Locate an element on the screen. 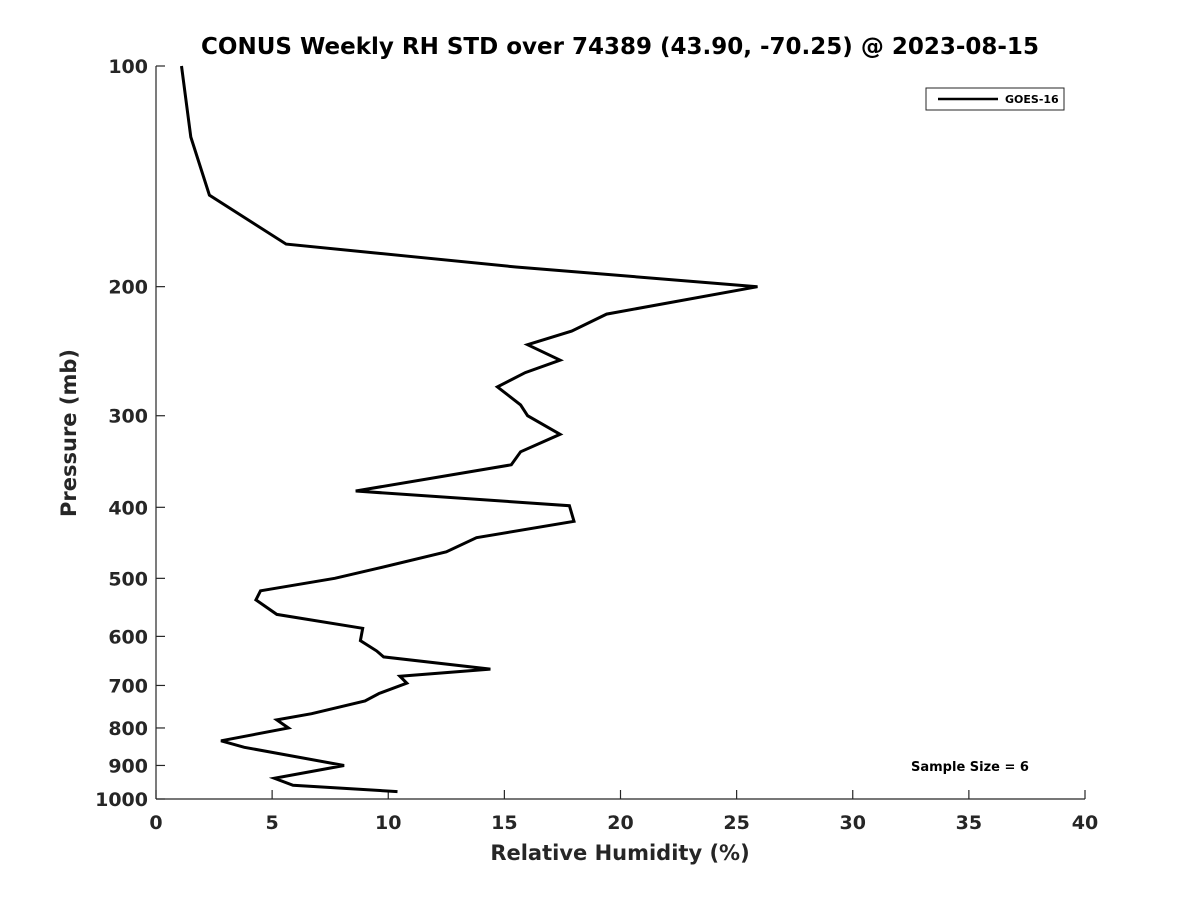  y-tick-label: 100 is located at coordinates (128, 67).